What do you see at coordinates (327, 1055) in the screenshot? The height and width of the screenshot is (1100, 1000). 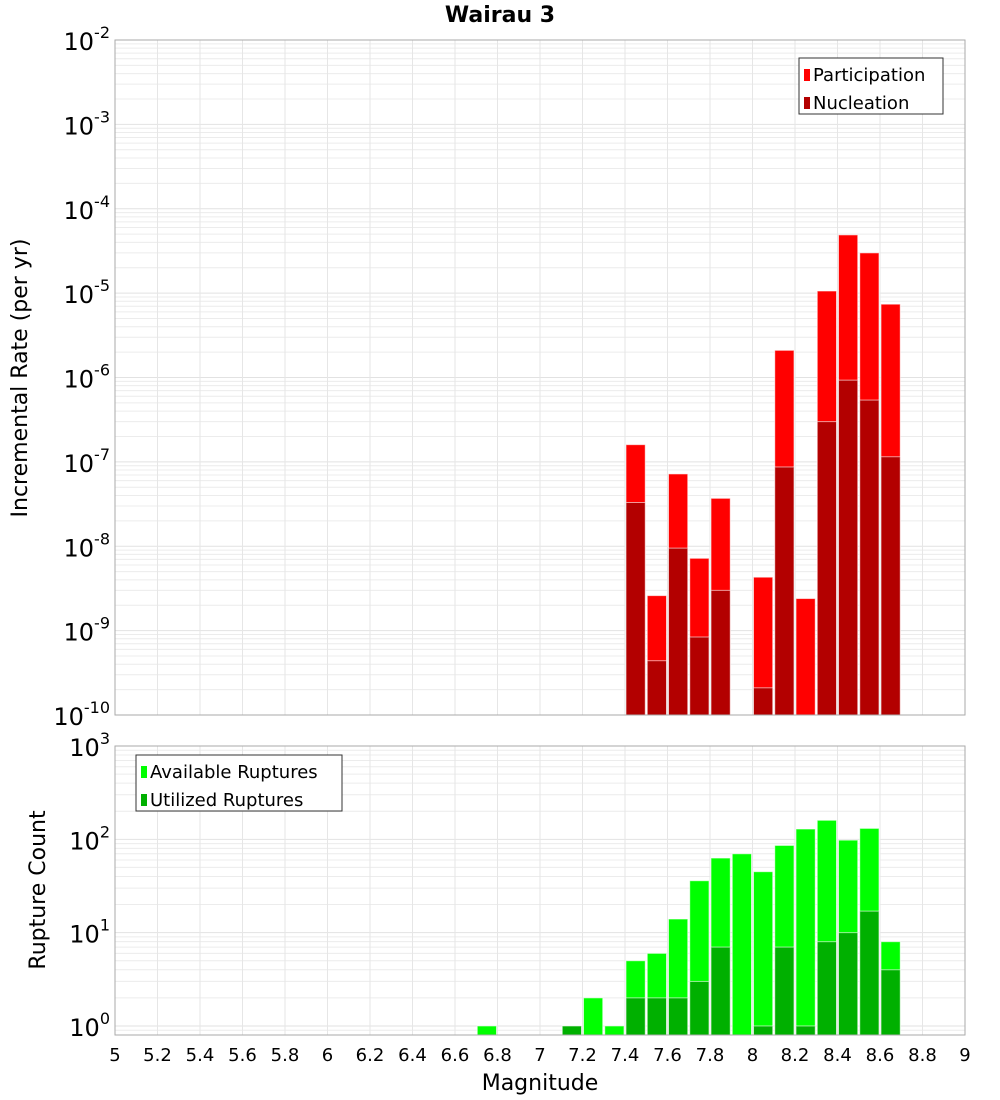 I see `x-tick-label: 6` at bounding box center [327, 1055].